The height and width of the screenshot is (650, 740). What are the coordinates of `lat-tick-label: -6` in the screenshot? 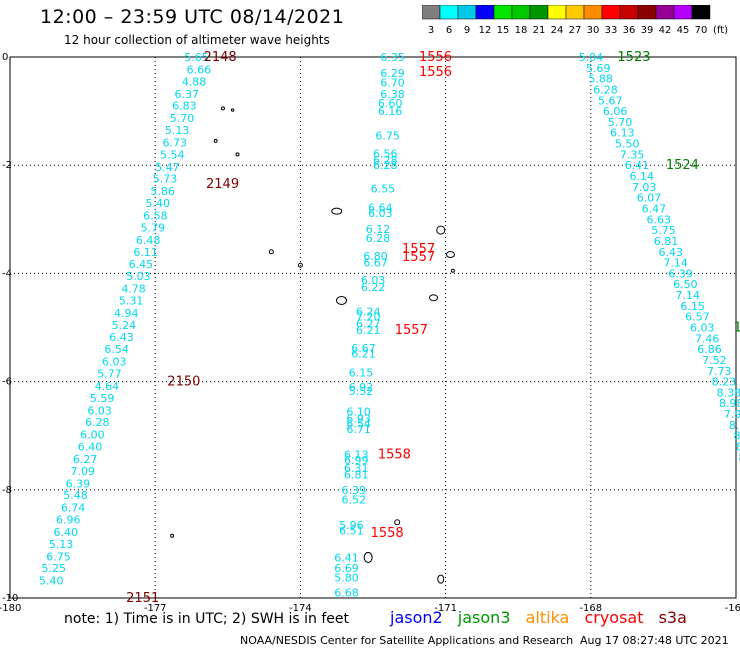 It's located at (7, 382).